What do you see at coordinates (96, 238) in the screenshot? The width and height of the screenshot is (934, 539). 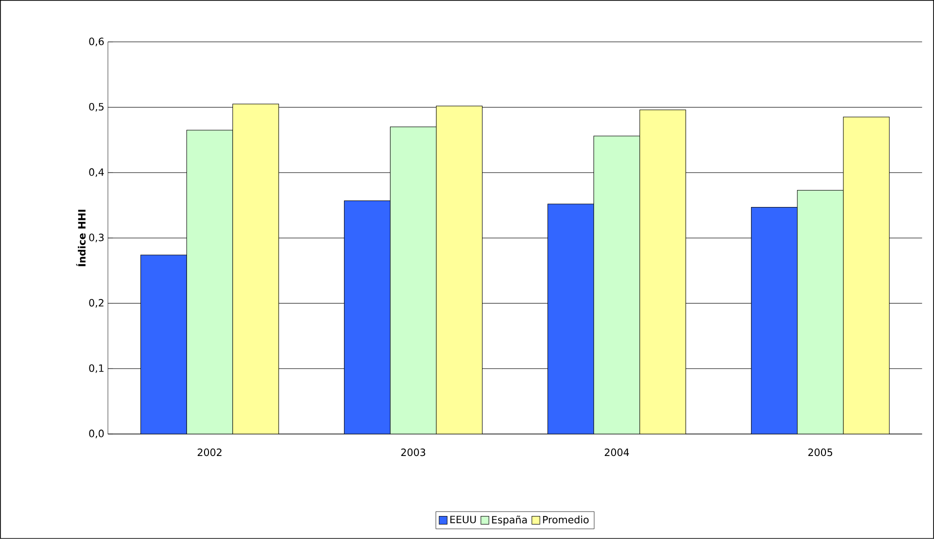 I see `y-tick-label: 0,3` at bounding box center [96, 238].